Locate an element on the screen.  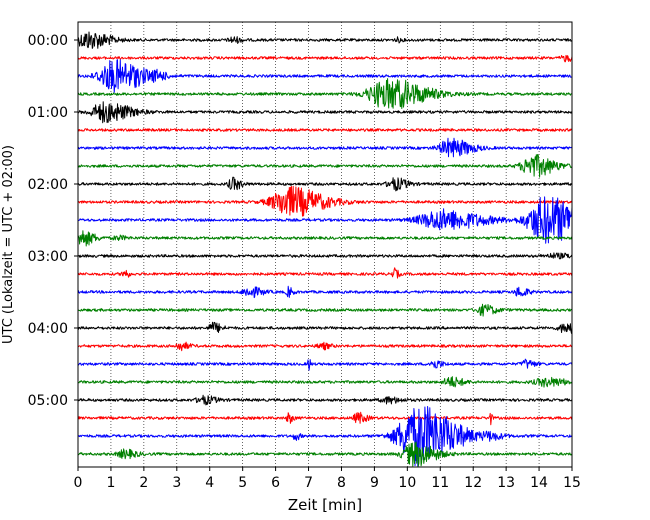
y-tick-label: 05:00 is located at coordinates (48, 401).